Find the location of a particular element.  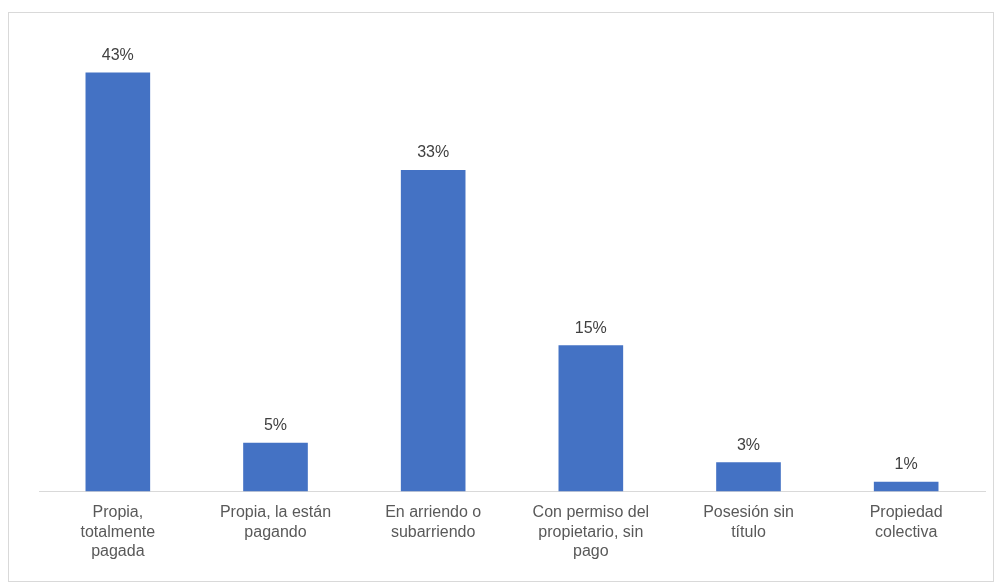

x-tick-label: Posesión sin título is located at coordinates (748, 521).